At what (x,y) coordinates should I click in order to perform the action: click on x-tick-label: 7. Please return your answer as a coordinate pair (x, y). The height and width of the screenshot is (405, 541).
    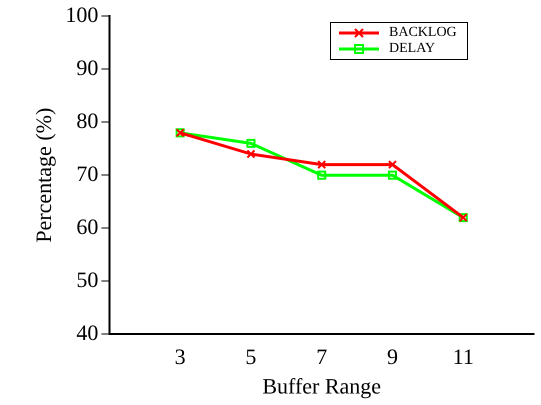
    Looking at the image, I should click on (322, 357).